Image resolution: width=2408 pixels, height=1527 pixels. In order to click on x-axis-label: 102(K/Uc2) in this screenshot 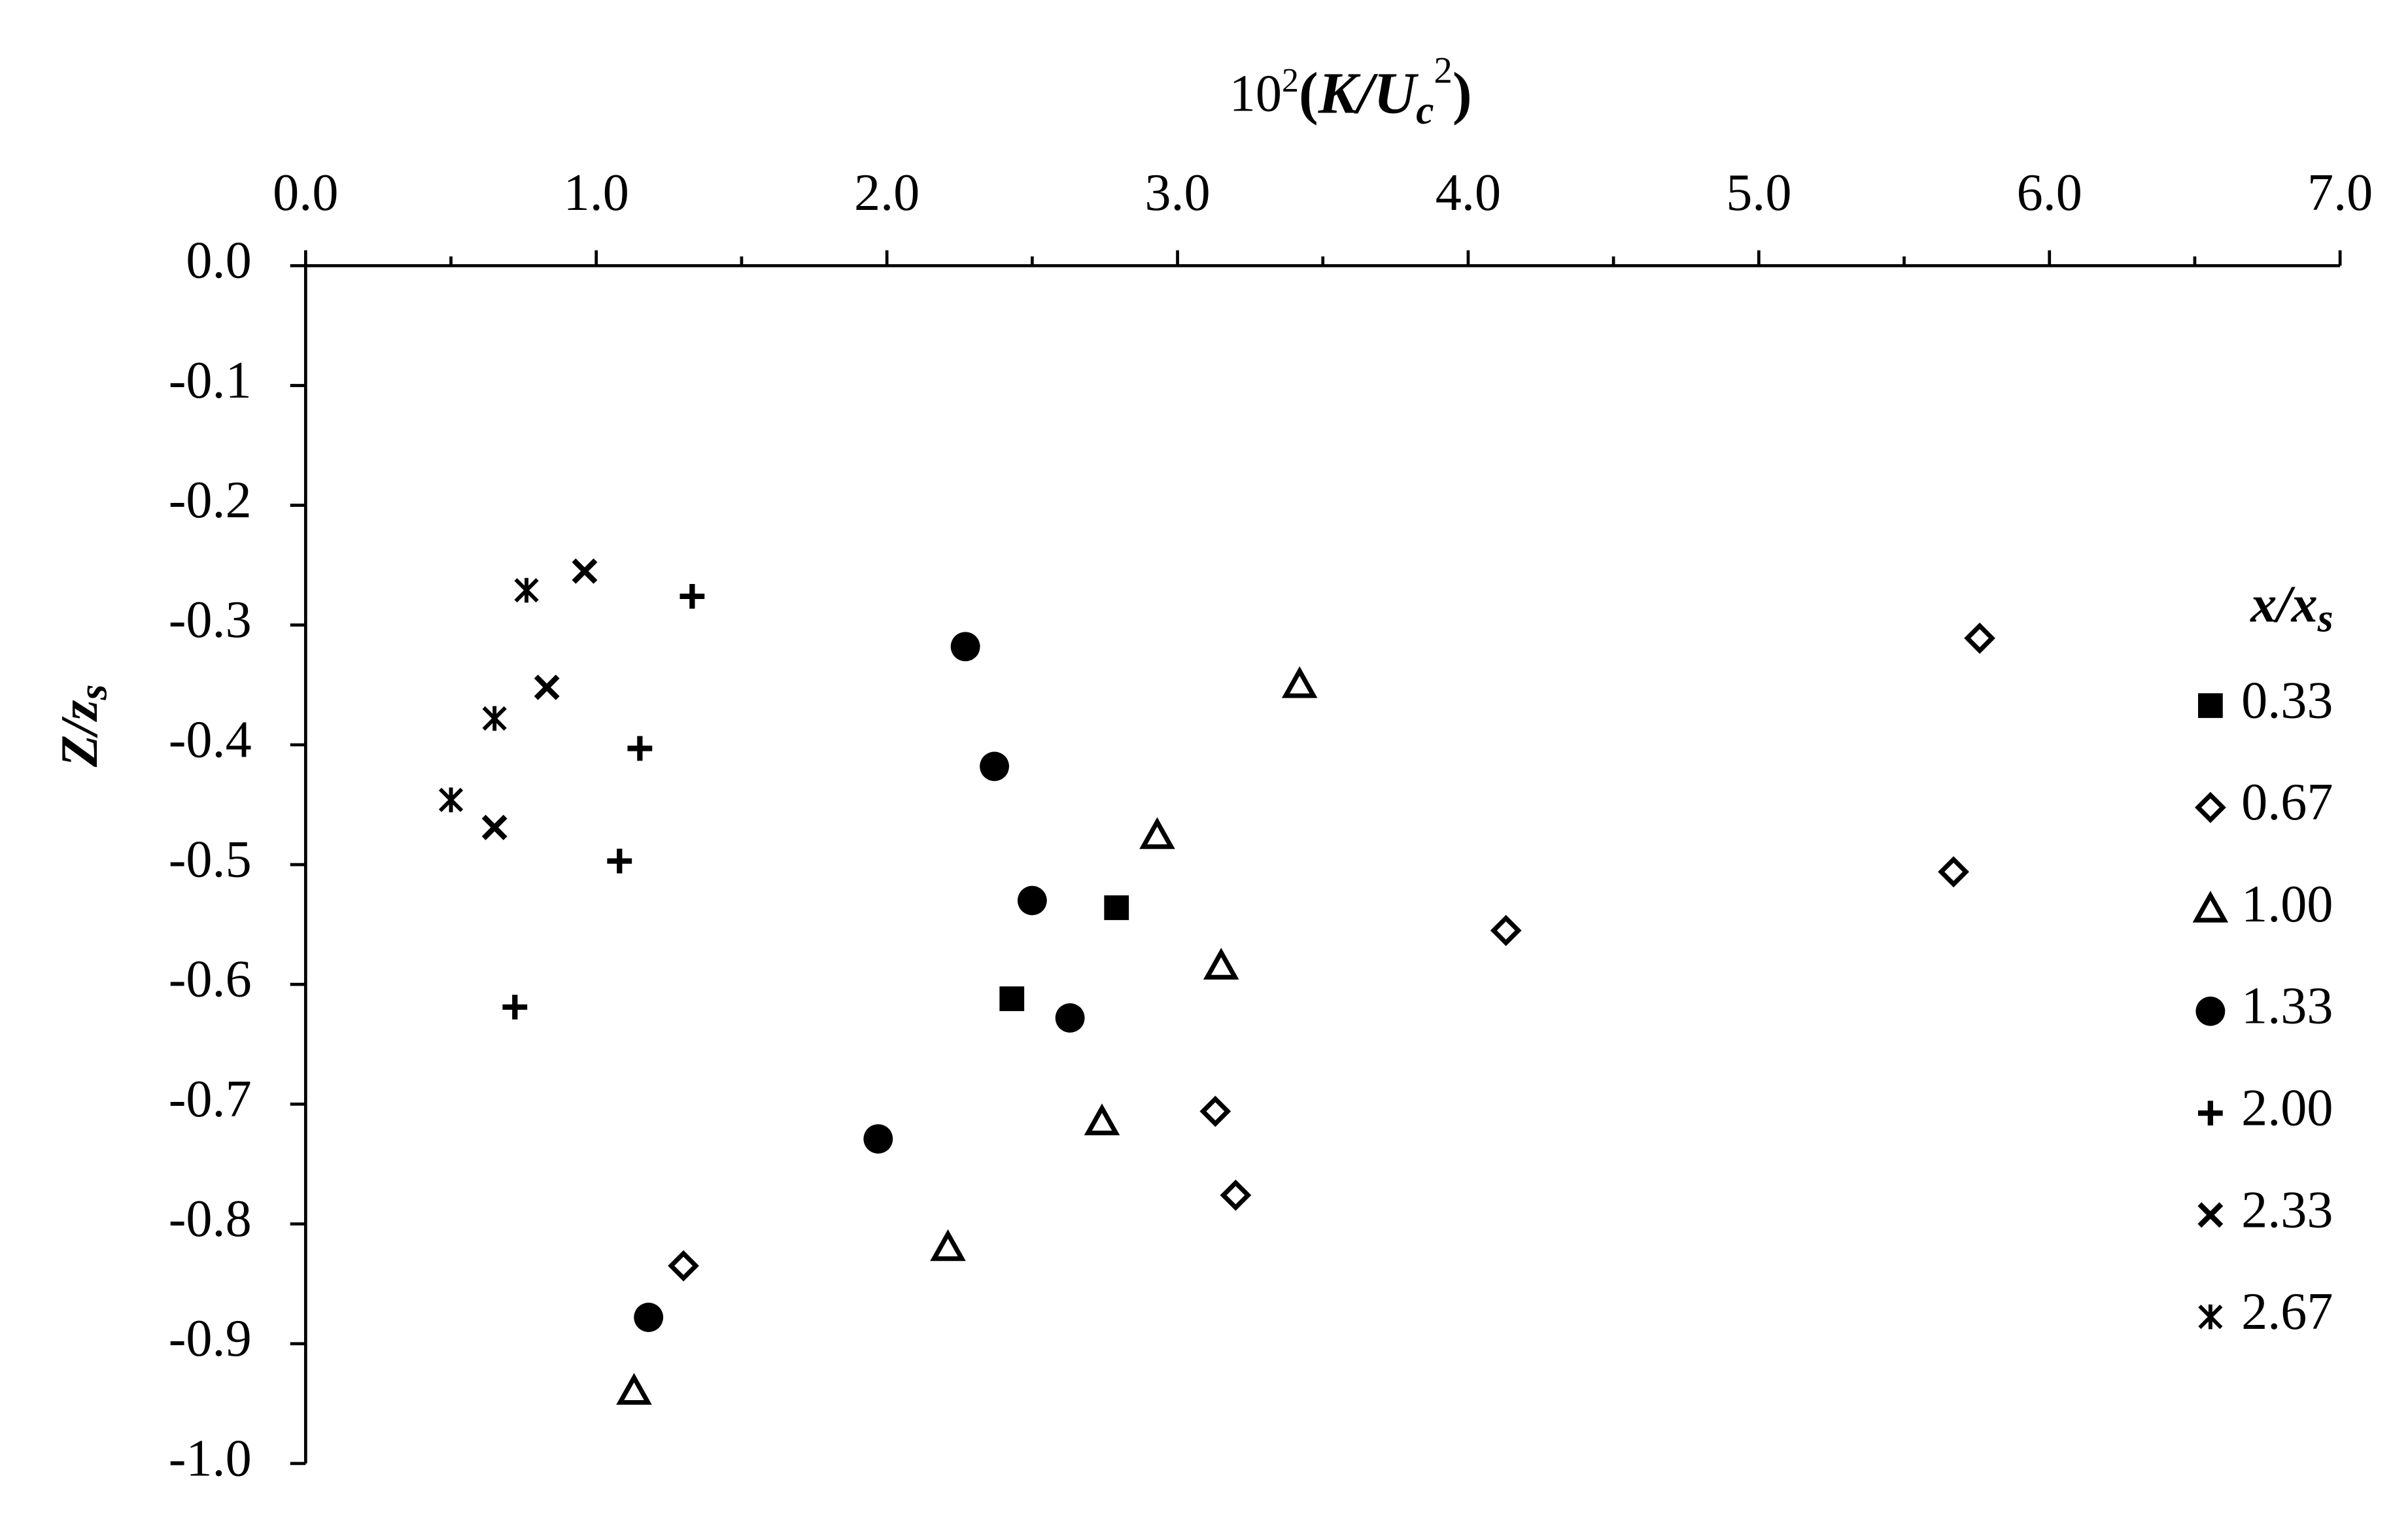, I will do `click(1351, 92)`.